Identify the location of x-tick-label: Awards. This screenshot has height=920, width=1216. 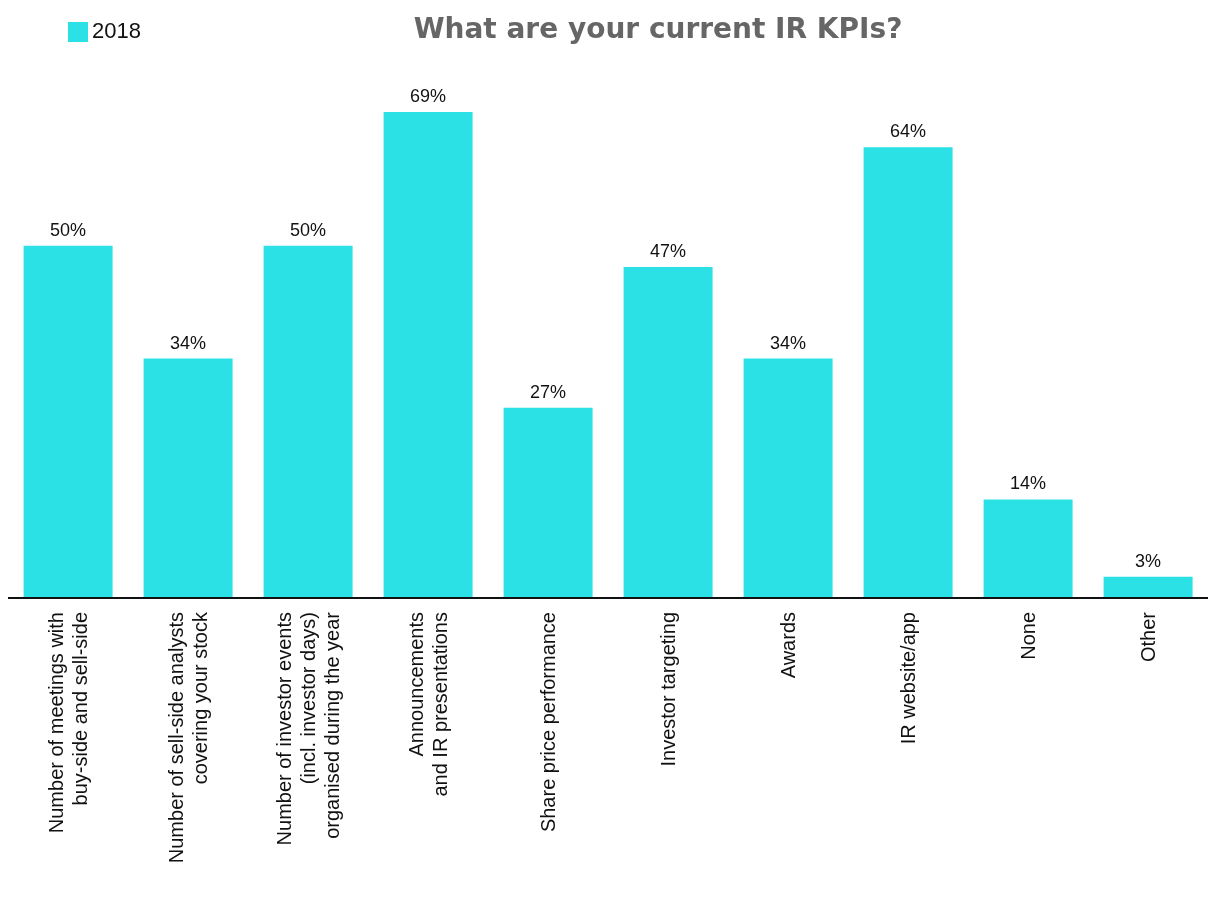
(788, 645).